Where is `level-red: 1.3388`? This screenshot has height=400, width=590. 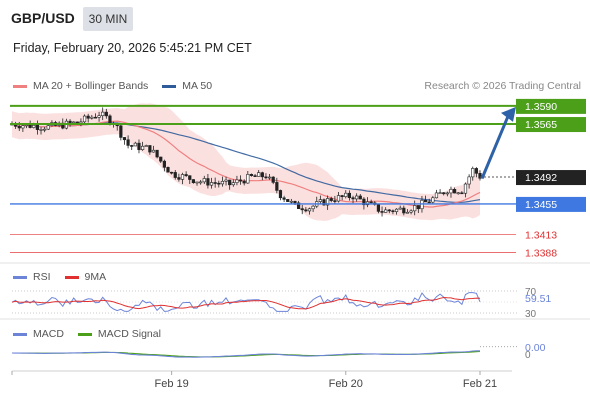
level-red: 1.3388 is located at coordinates (283, 254).